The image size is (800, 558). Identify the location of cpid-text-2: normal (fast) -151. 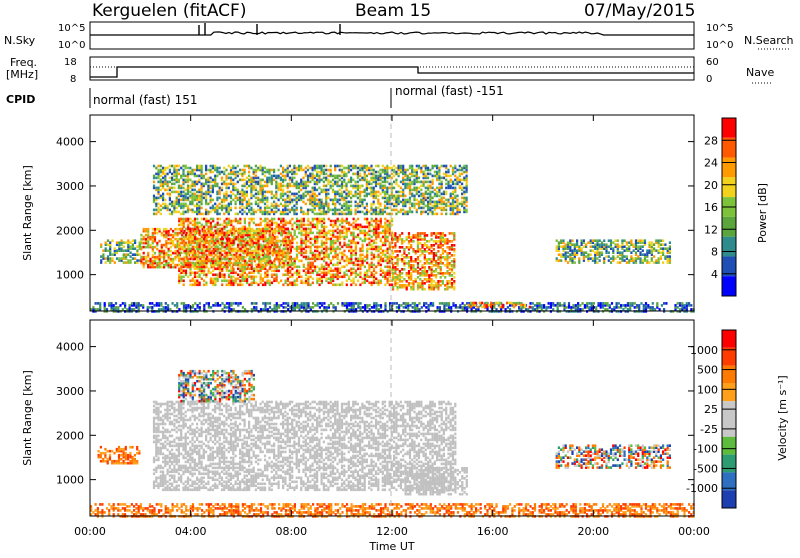
(449, 91).